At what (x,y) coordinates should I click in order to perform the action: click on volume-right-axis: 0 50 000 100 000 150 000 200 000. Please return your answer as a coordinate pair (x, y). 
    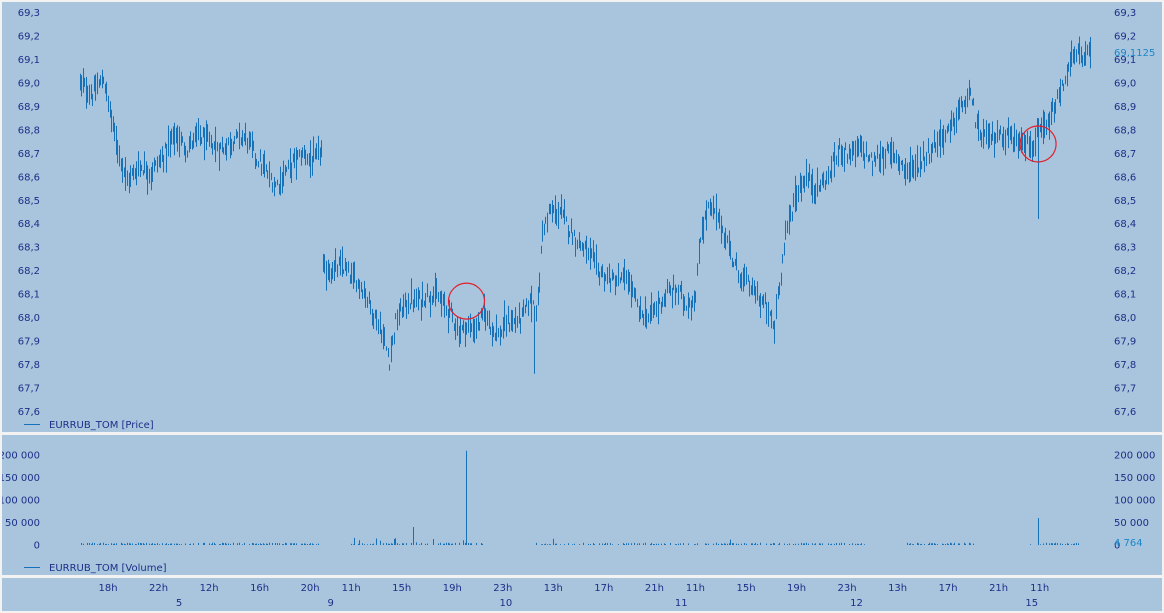
    Looking at the image, I should click on (1134, 501).